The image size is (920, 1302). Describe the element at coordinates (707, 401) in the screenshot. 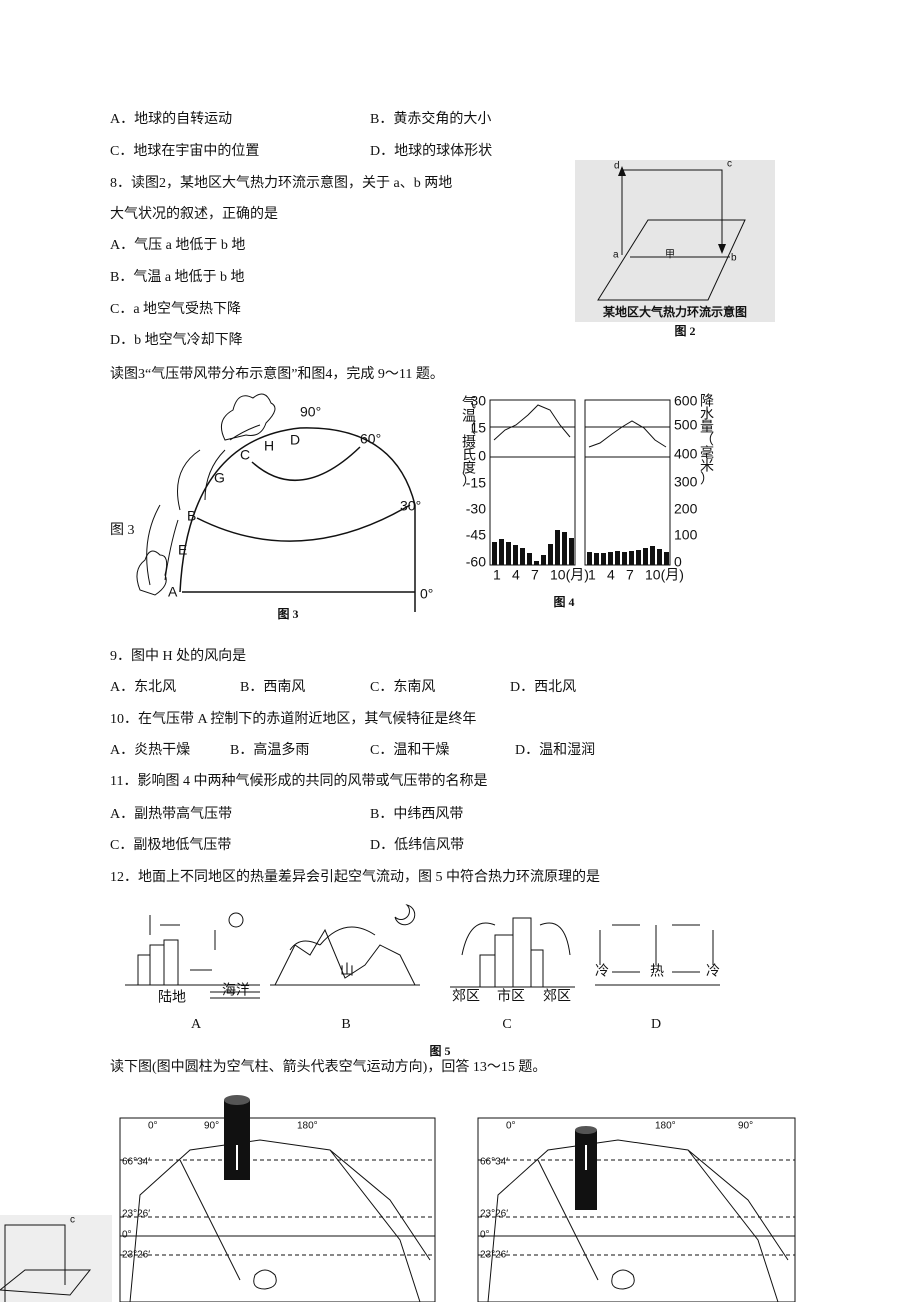

I see `axis-title: 降` at that location.